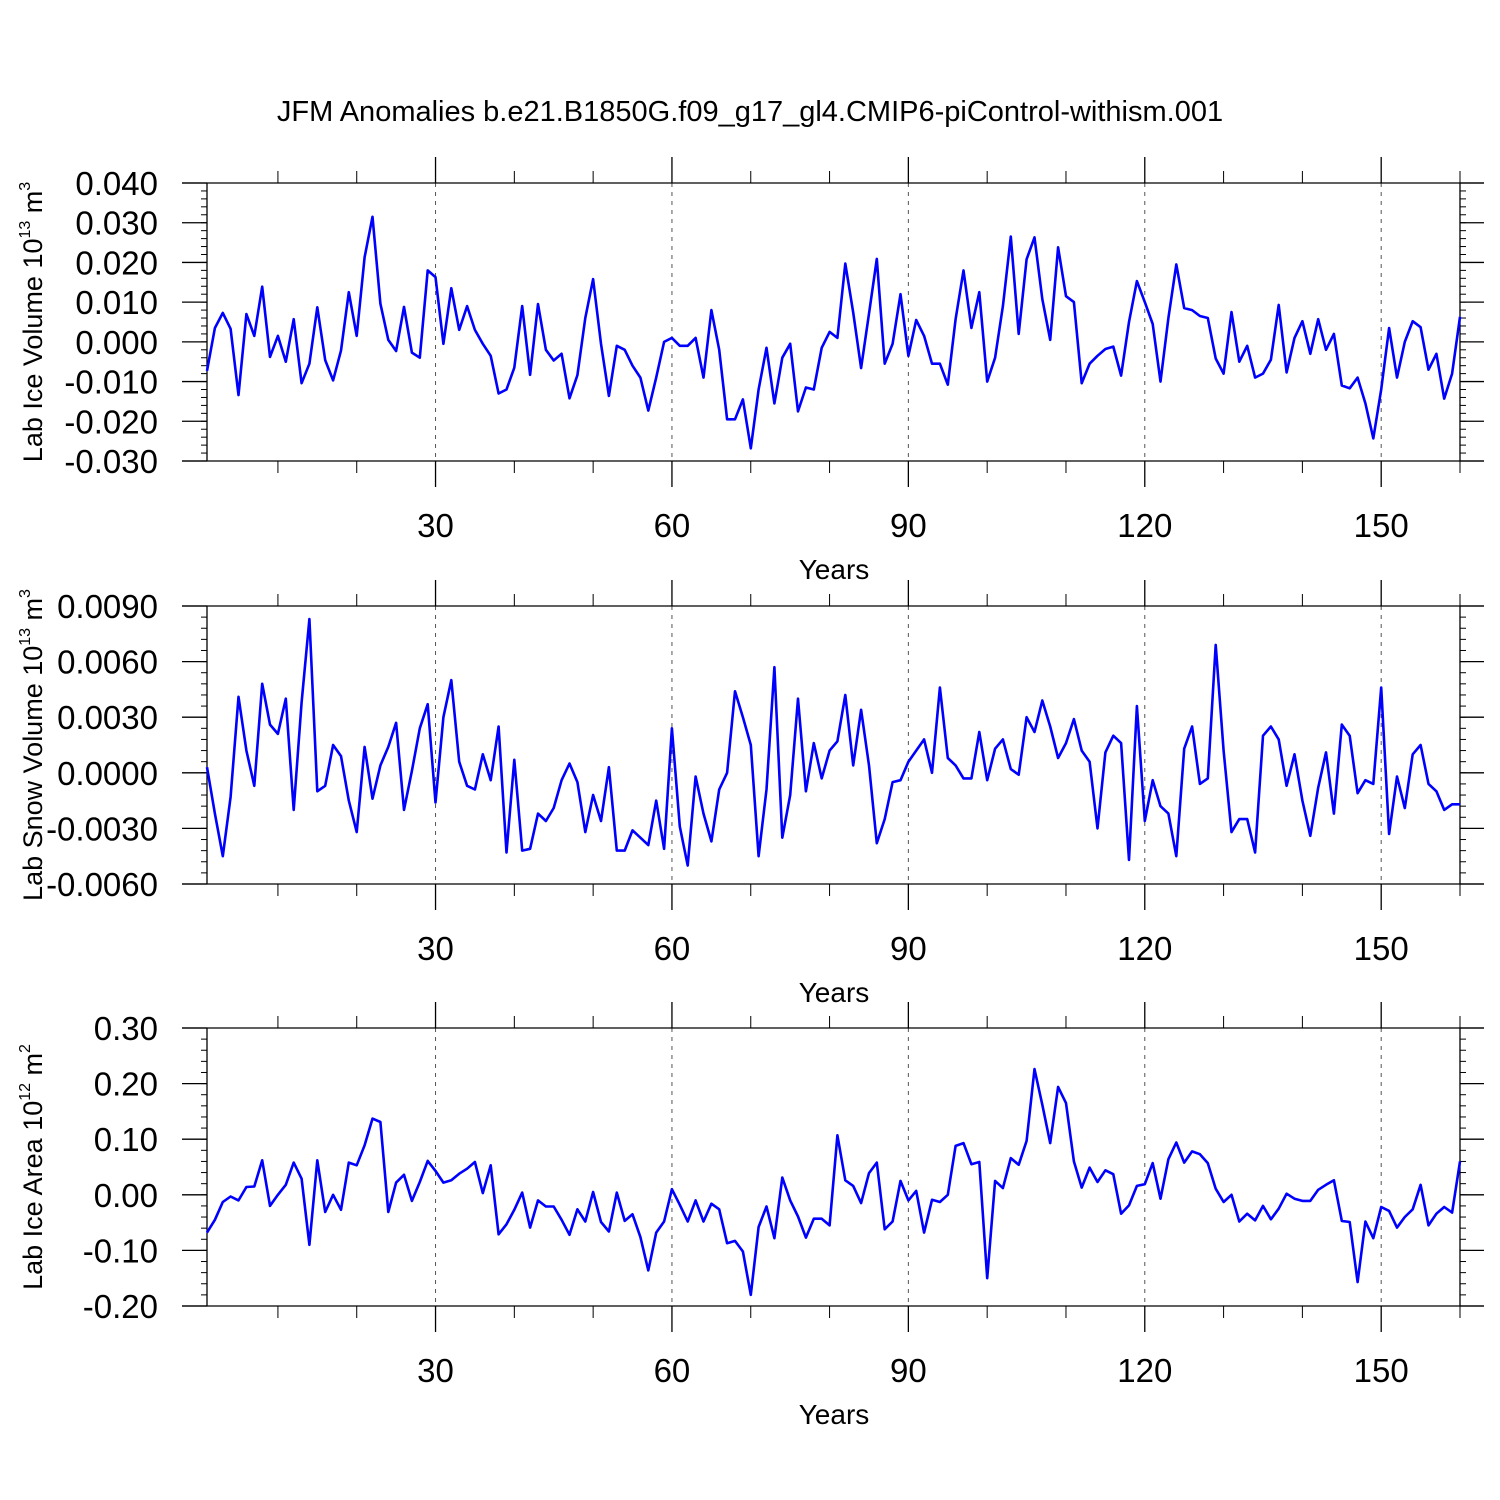 The image size is (1500, 1500). I want to click on xtick-label: 30, so click(435, 1370).